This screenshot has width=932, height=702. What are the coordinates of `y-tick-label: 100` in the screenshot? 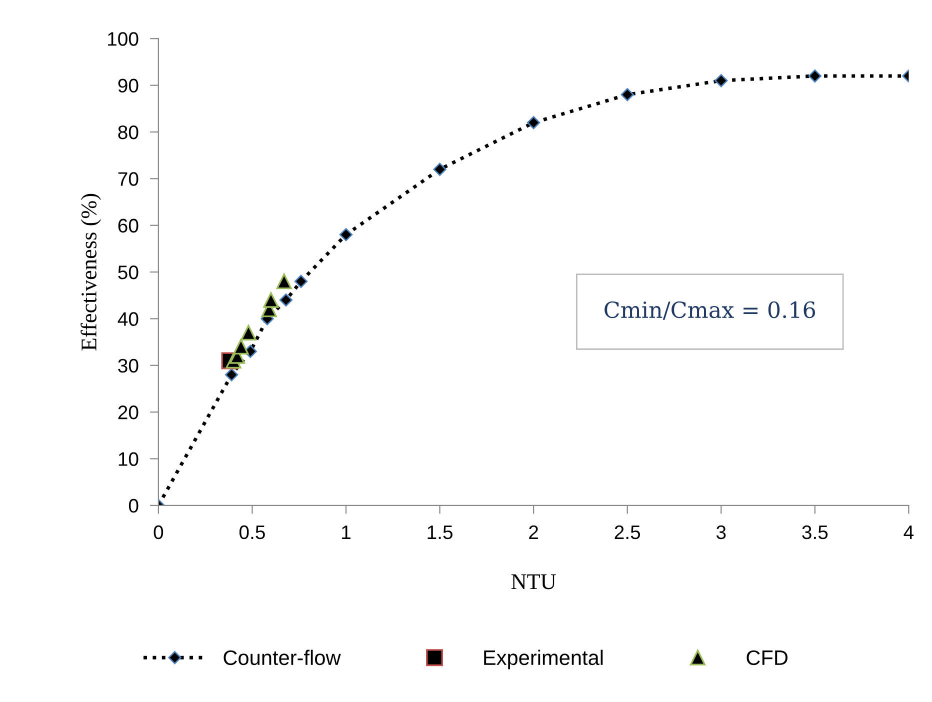 It's located at (123, 39).